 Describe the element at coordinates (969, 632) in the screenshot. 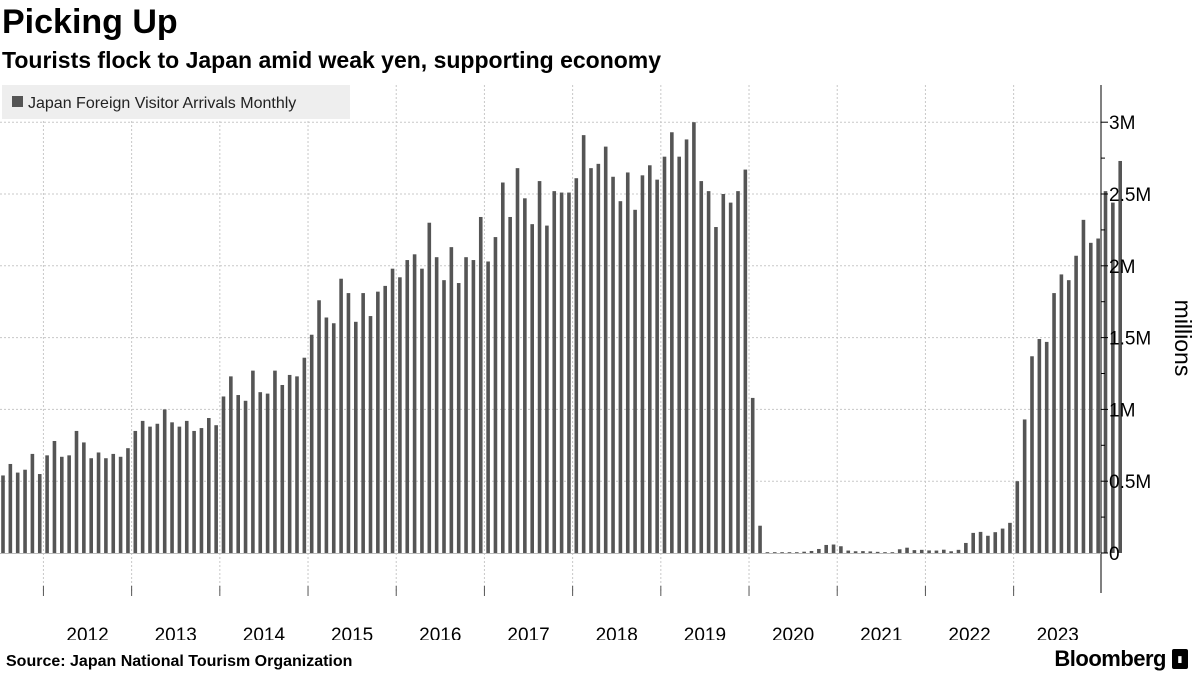

I see `x-tick-label: 2022` at that location.